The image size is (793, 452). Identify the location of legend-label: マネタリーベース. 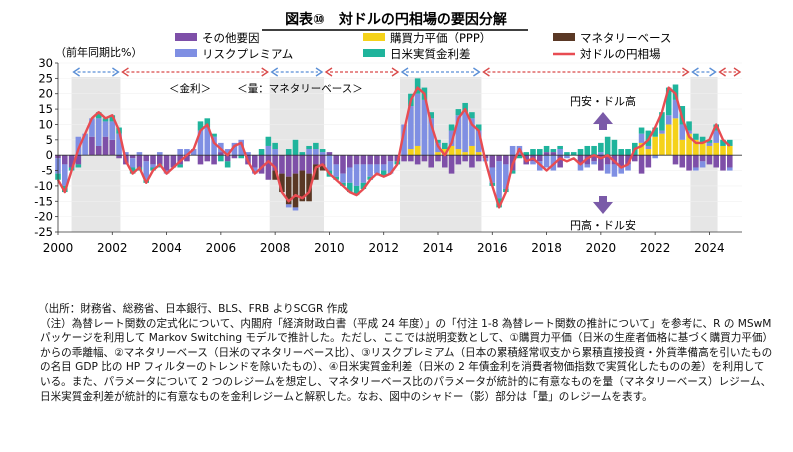
(625, 38).